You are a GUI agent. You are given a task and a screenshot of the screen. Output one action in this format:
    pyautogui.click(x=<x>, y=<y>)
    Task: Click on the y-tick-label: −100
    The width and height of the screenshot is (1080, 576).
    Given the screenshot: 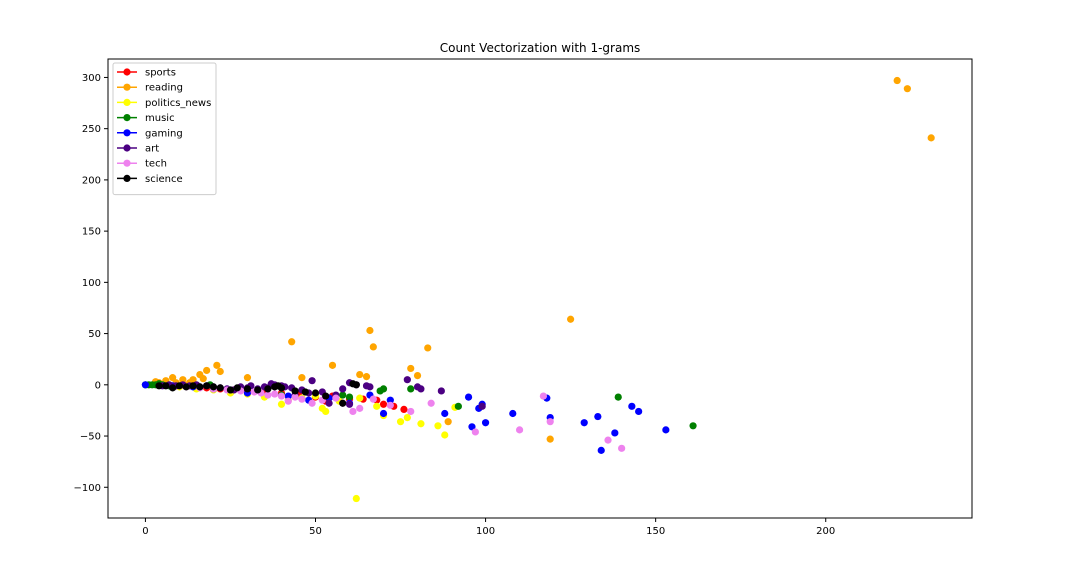 What is the action you would take?
    pyautogui.click(x=87, y=488)
    